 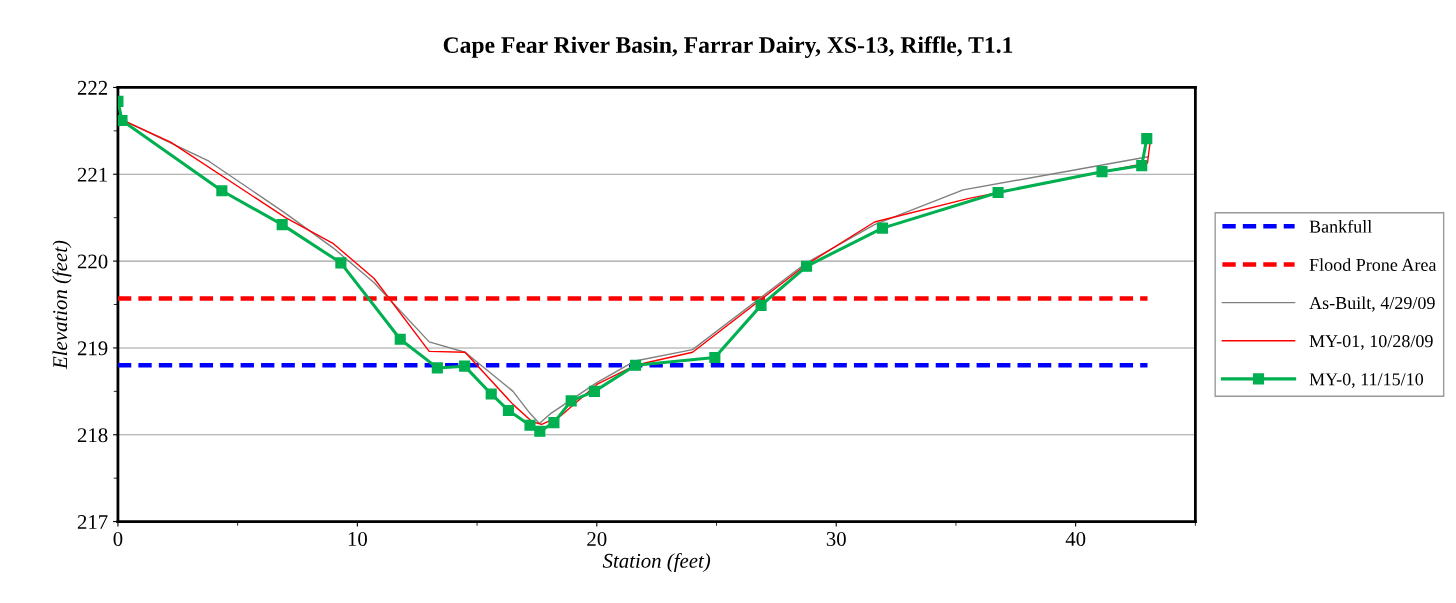 I want to click on chart-title: Cape Fear River Basin, Farrar Dairy, XS-13, Riffle, T1.1, so click(x=728, y=47).